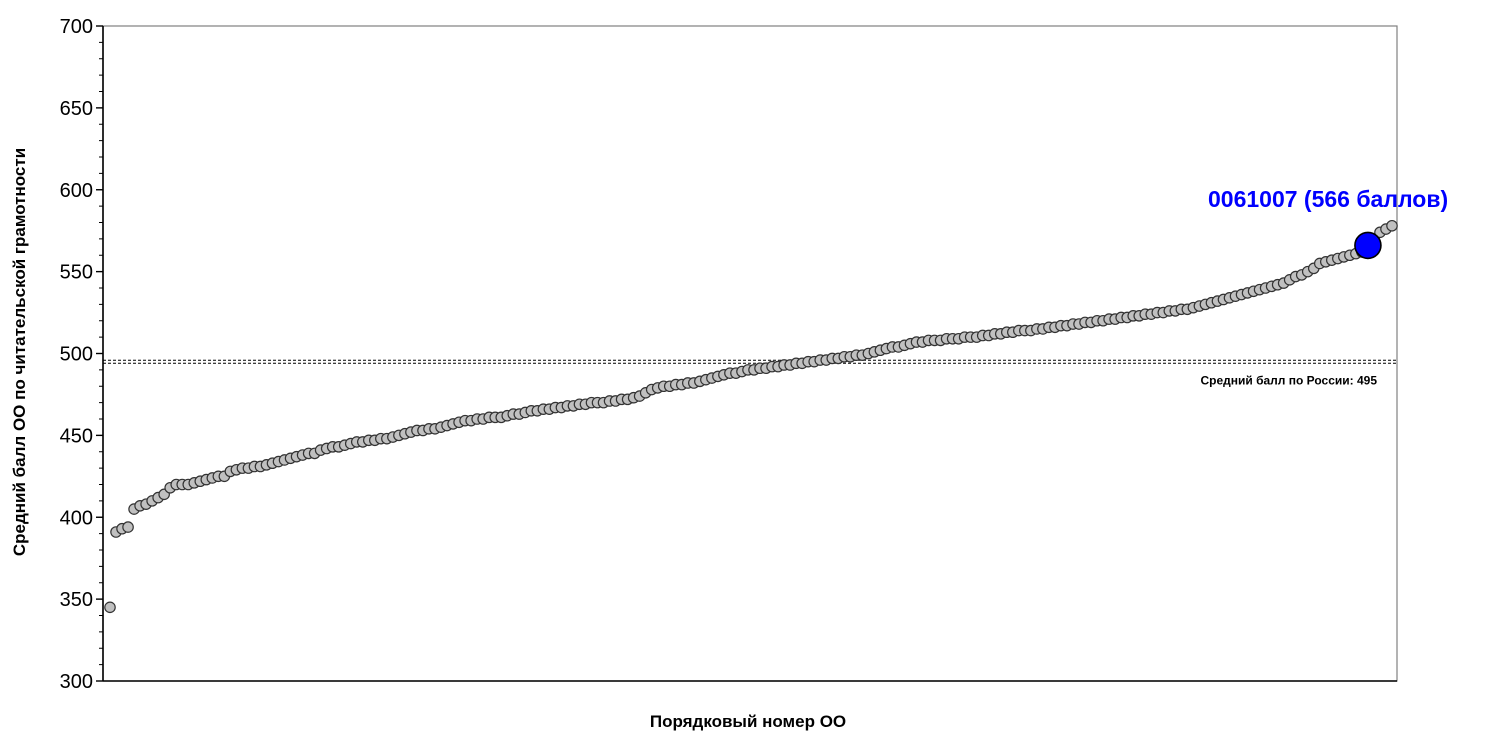 Image resolution: width=1487 pixels, height=738 pixels. I want to click on highlighted-point-label: 0061007 (566 баллов), so click(1328, 199).